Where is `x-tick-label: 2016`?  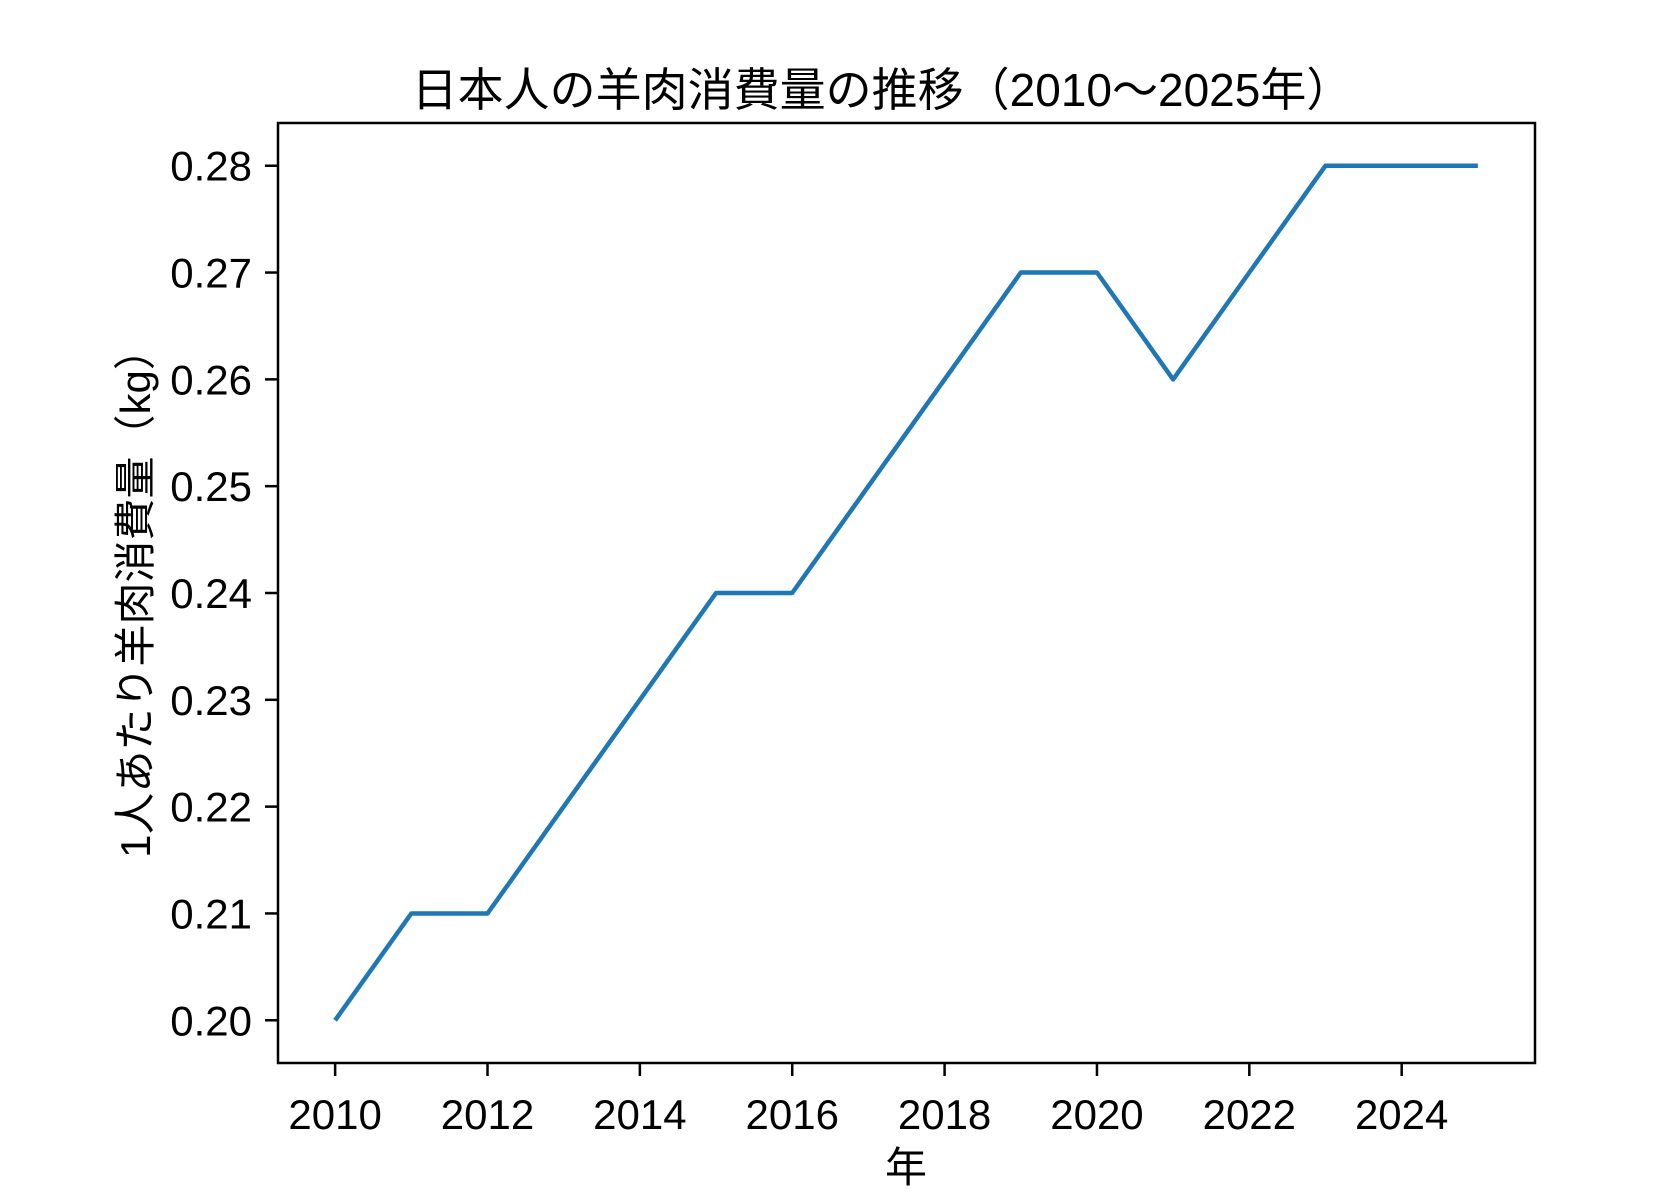 x-tick-label: 2016 is located at coordinates (792, 1114).